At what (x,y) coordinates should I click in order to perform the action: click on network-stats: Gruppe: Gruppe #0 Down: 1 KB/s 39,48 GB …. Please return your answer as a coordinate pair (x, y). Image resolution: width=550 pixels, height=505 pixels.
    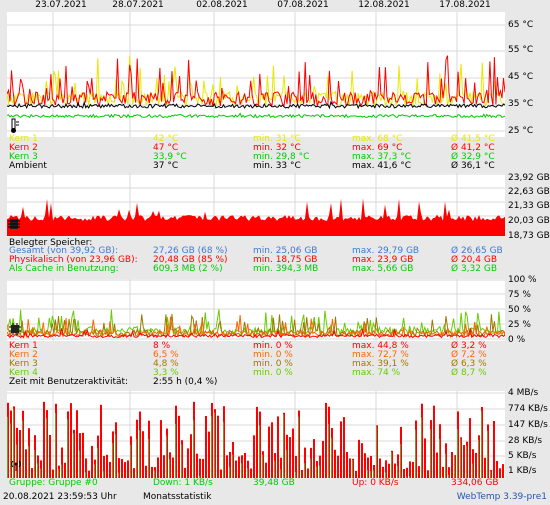
    Looking at the image, I should click on (279, 483).